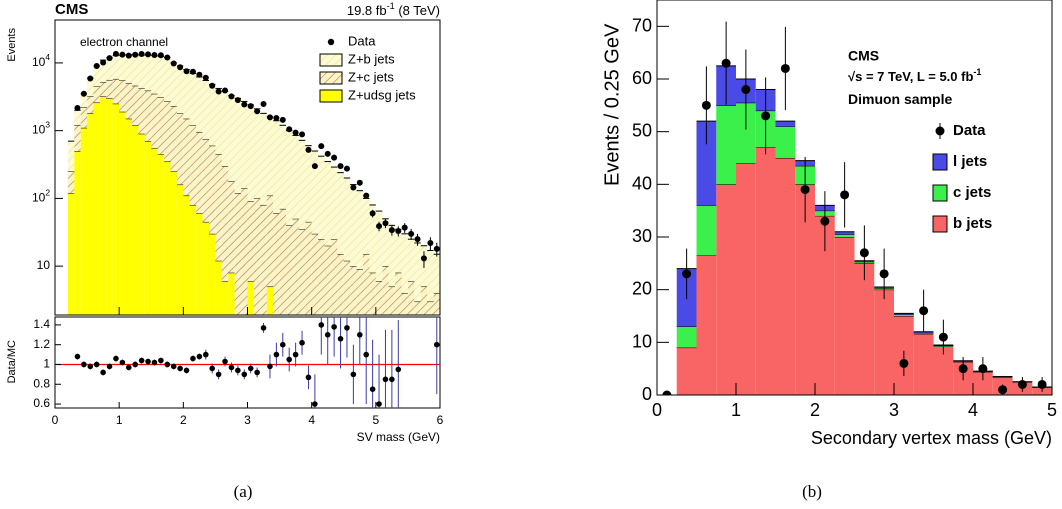 The image size is (1062, 509). Describe the element at coordinates (41, 196) in the screenshot. I see `y-tick-label: 102` at that location.